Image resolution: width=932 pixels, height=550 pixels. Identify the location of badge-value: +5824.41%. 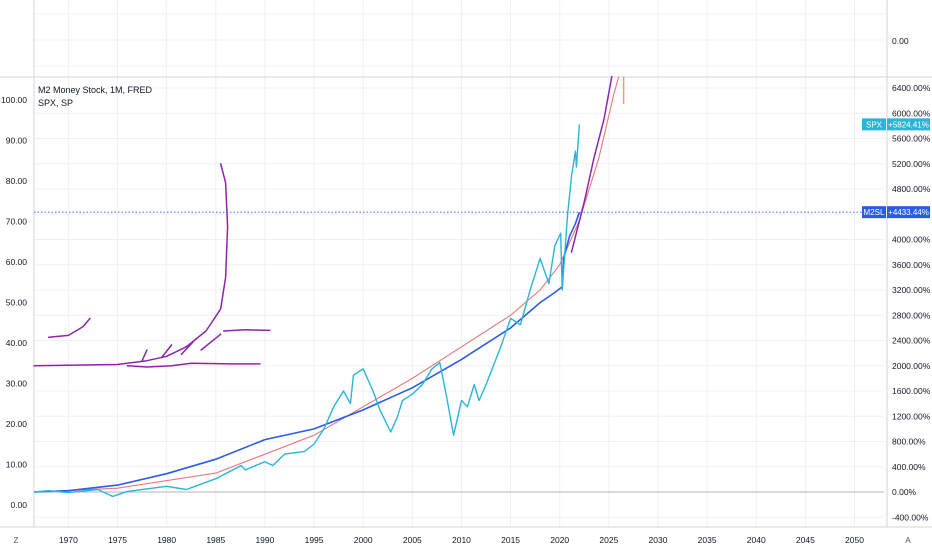
(908, 124).